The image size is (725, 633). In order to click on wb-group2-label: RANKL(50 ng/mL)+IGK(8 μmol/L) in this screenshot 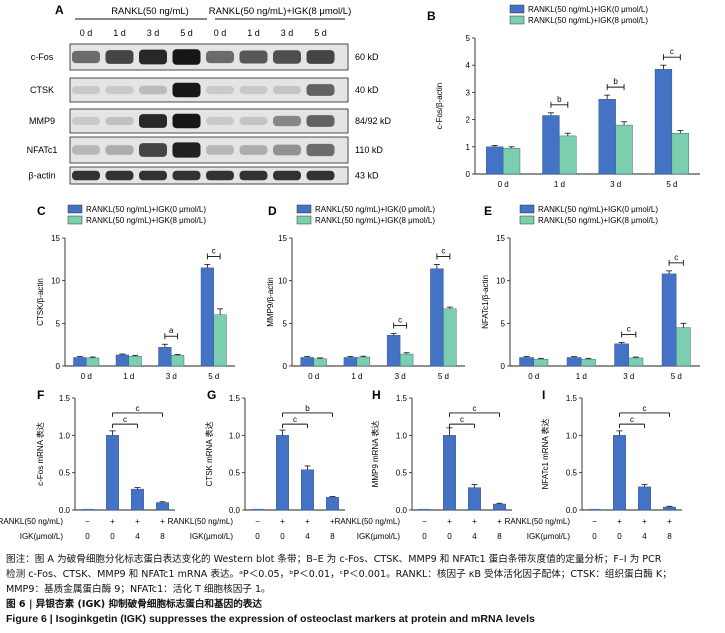, I will do `click(280, 11)`.